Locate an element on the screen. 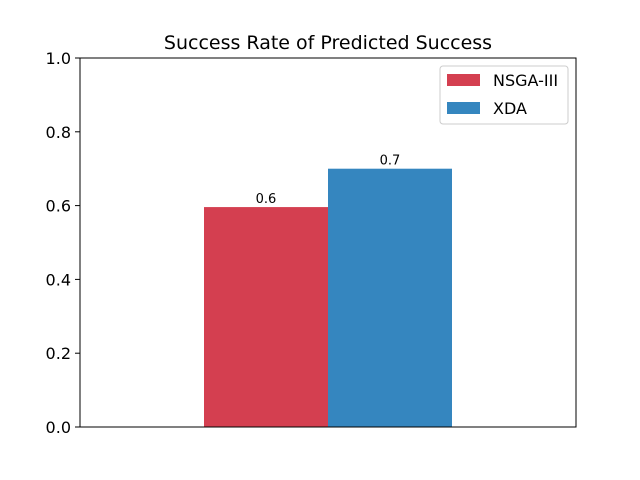 The width and height of the screenshot is (640, 480). data-labels: 0.6 0.7 is located at coordinates (328, 180).